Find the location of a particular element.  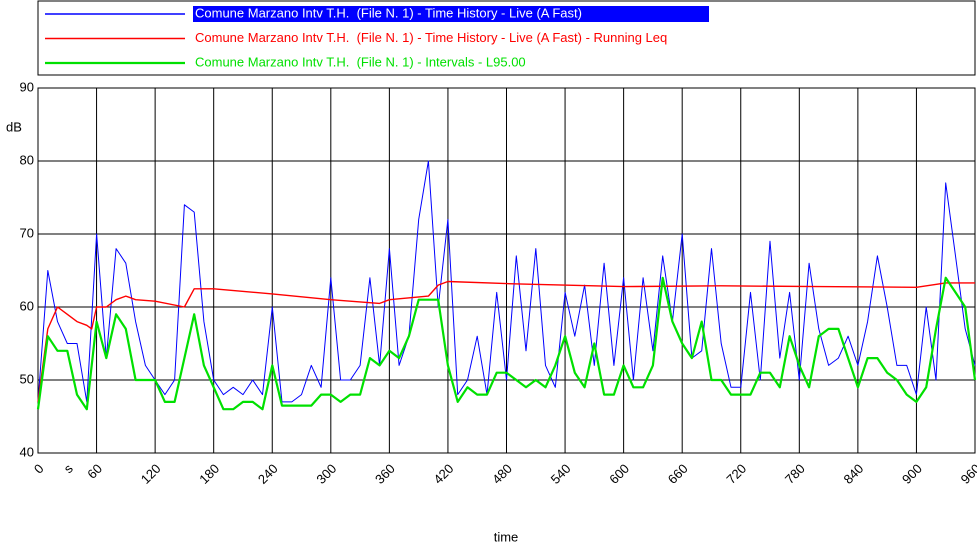

x-tick-label: 540 is located at coordinates (561, 474).